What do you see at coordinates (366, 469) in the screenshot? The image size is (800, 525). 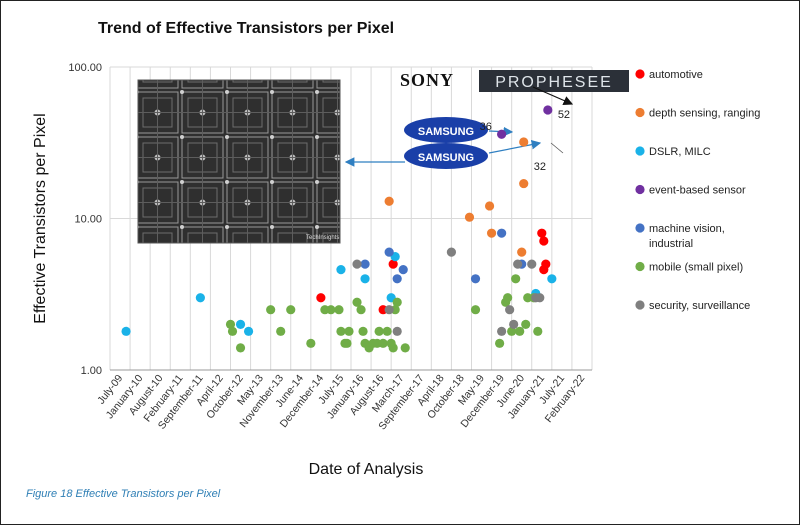 I see `x-axis-title: Date of Analysis` at bounding box center [366, 469].